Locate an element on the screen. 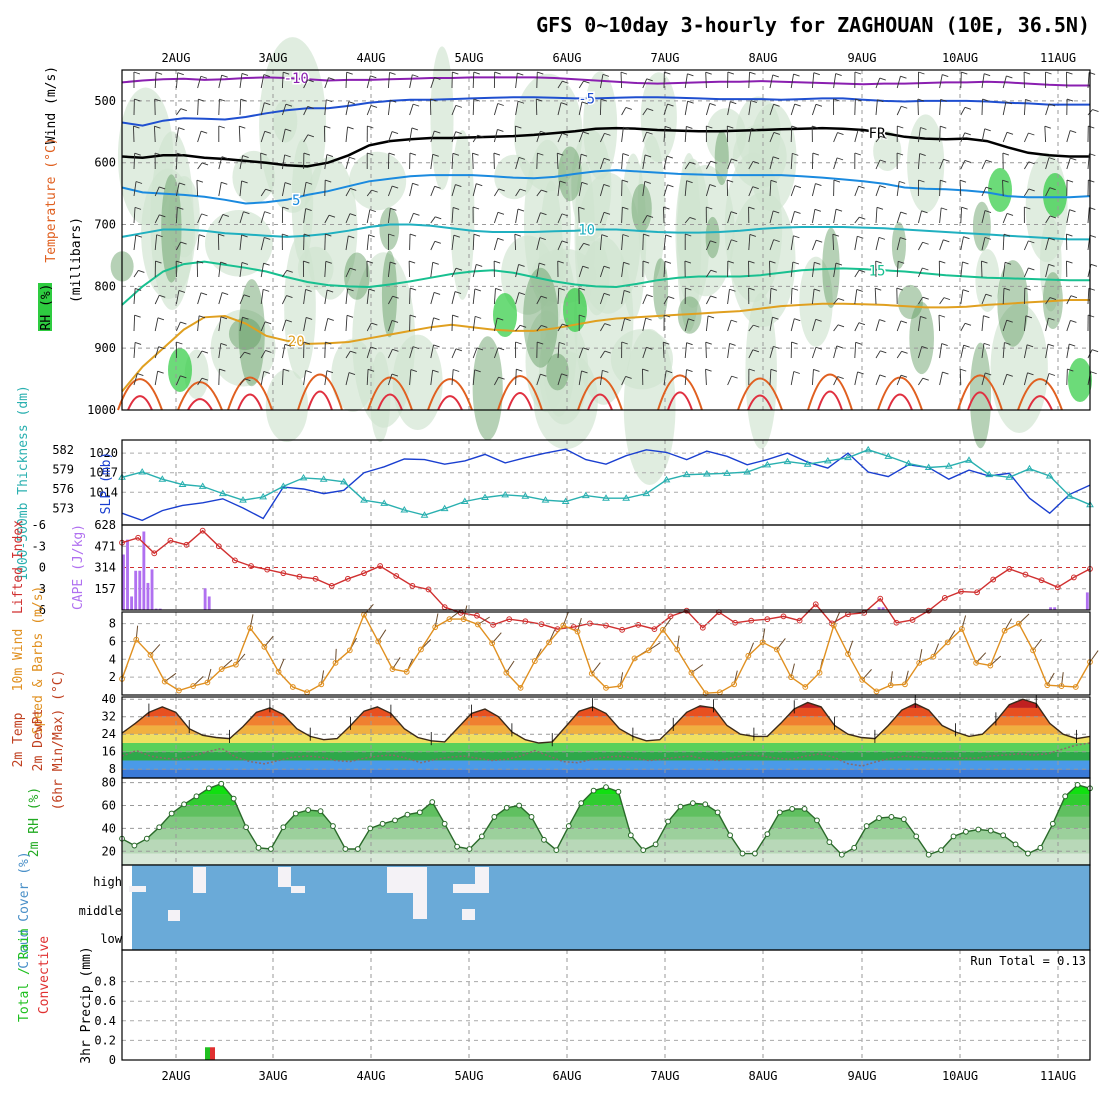 This screenshot has height=1100, width=1100. lifted-index-line is located at coordinates (606, 580).